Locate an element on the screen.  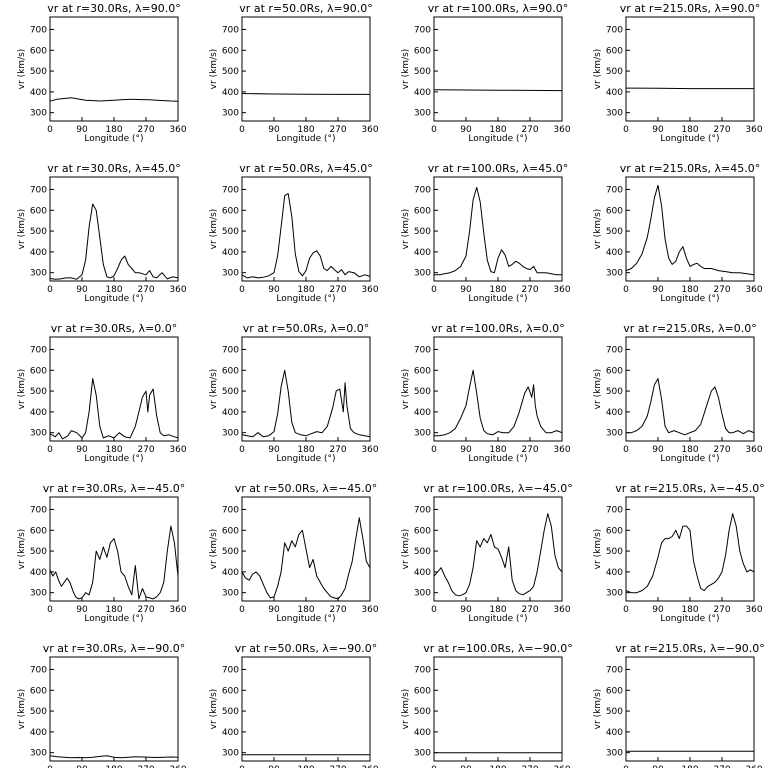
panel-title: vr at r=215.0Rs, λ=0.0° is located at coordinates (689, 328).